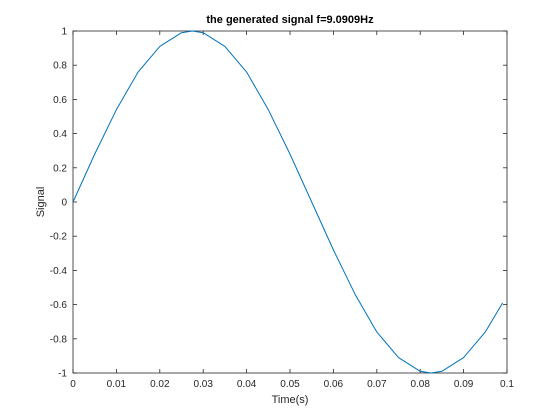  Describe the element at coordinates (203, 384) in the screenshot. I see `x-tick-label: 0.03` at that location.